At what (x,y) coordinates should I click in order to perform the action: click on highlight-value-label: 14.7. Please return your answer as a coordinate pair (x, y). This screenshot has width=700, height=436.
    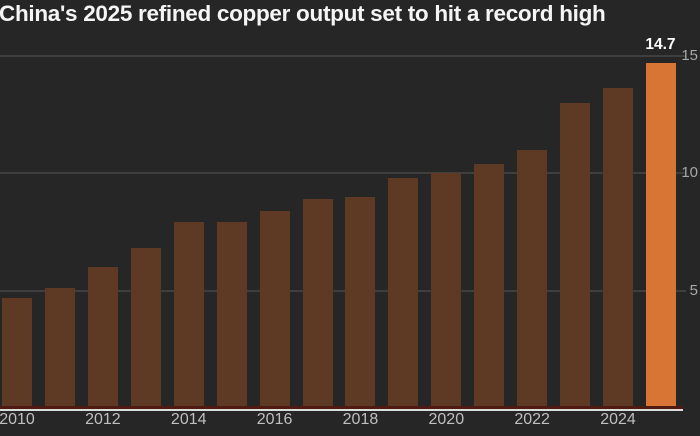
    Looking at the image, I should click on (660, 44).